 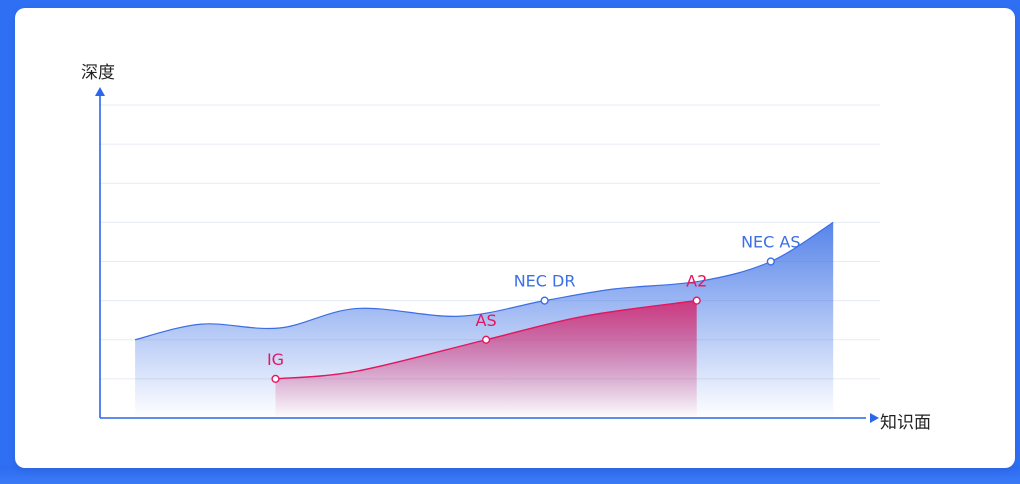 I want to click on frame-bottom, so click(x=510, y=475).